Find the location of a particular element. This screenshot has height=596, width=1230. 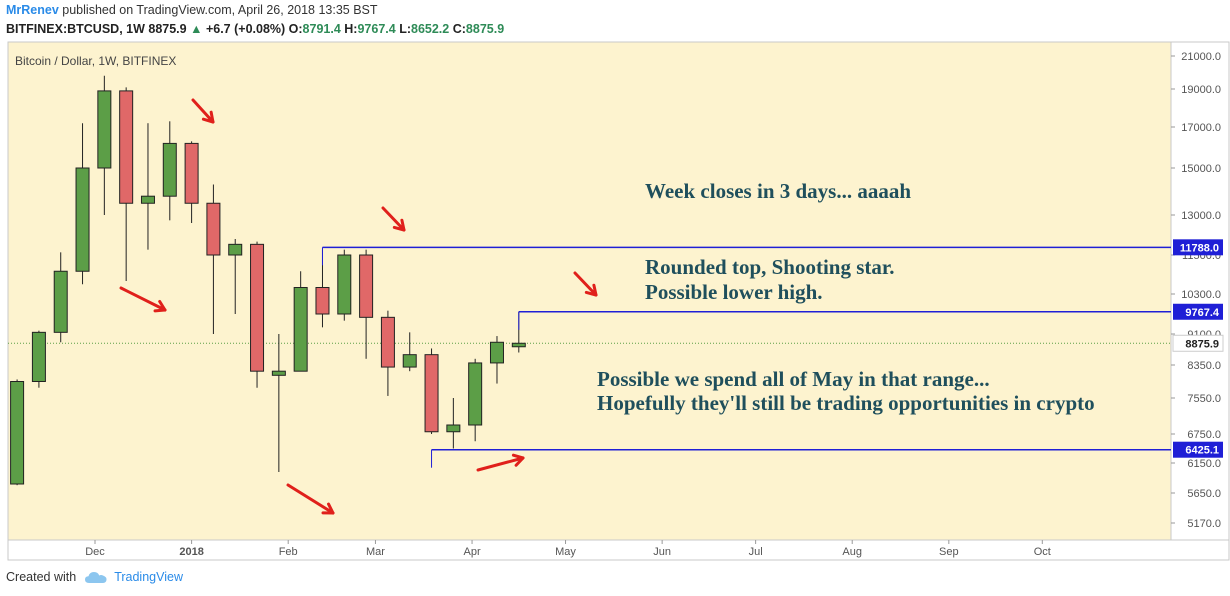

author-name: MrRenev is located at coordinates (32, 10).